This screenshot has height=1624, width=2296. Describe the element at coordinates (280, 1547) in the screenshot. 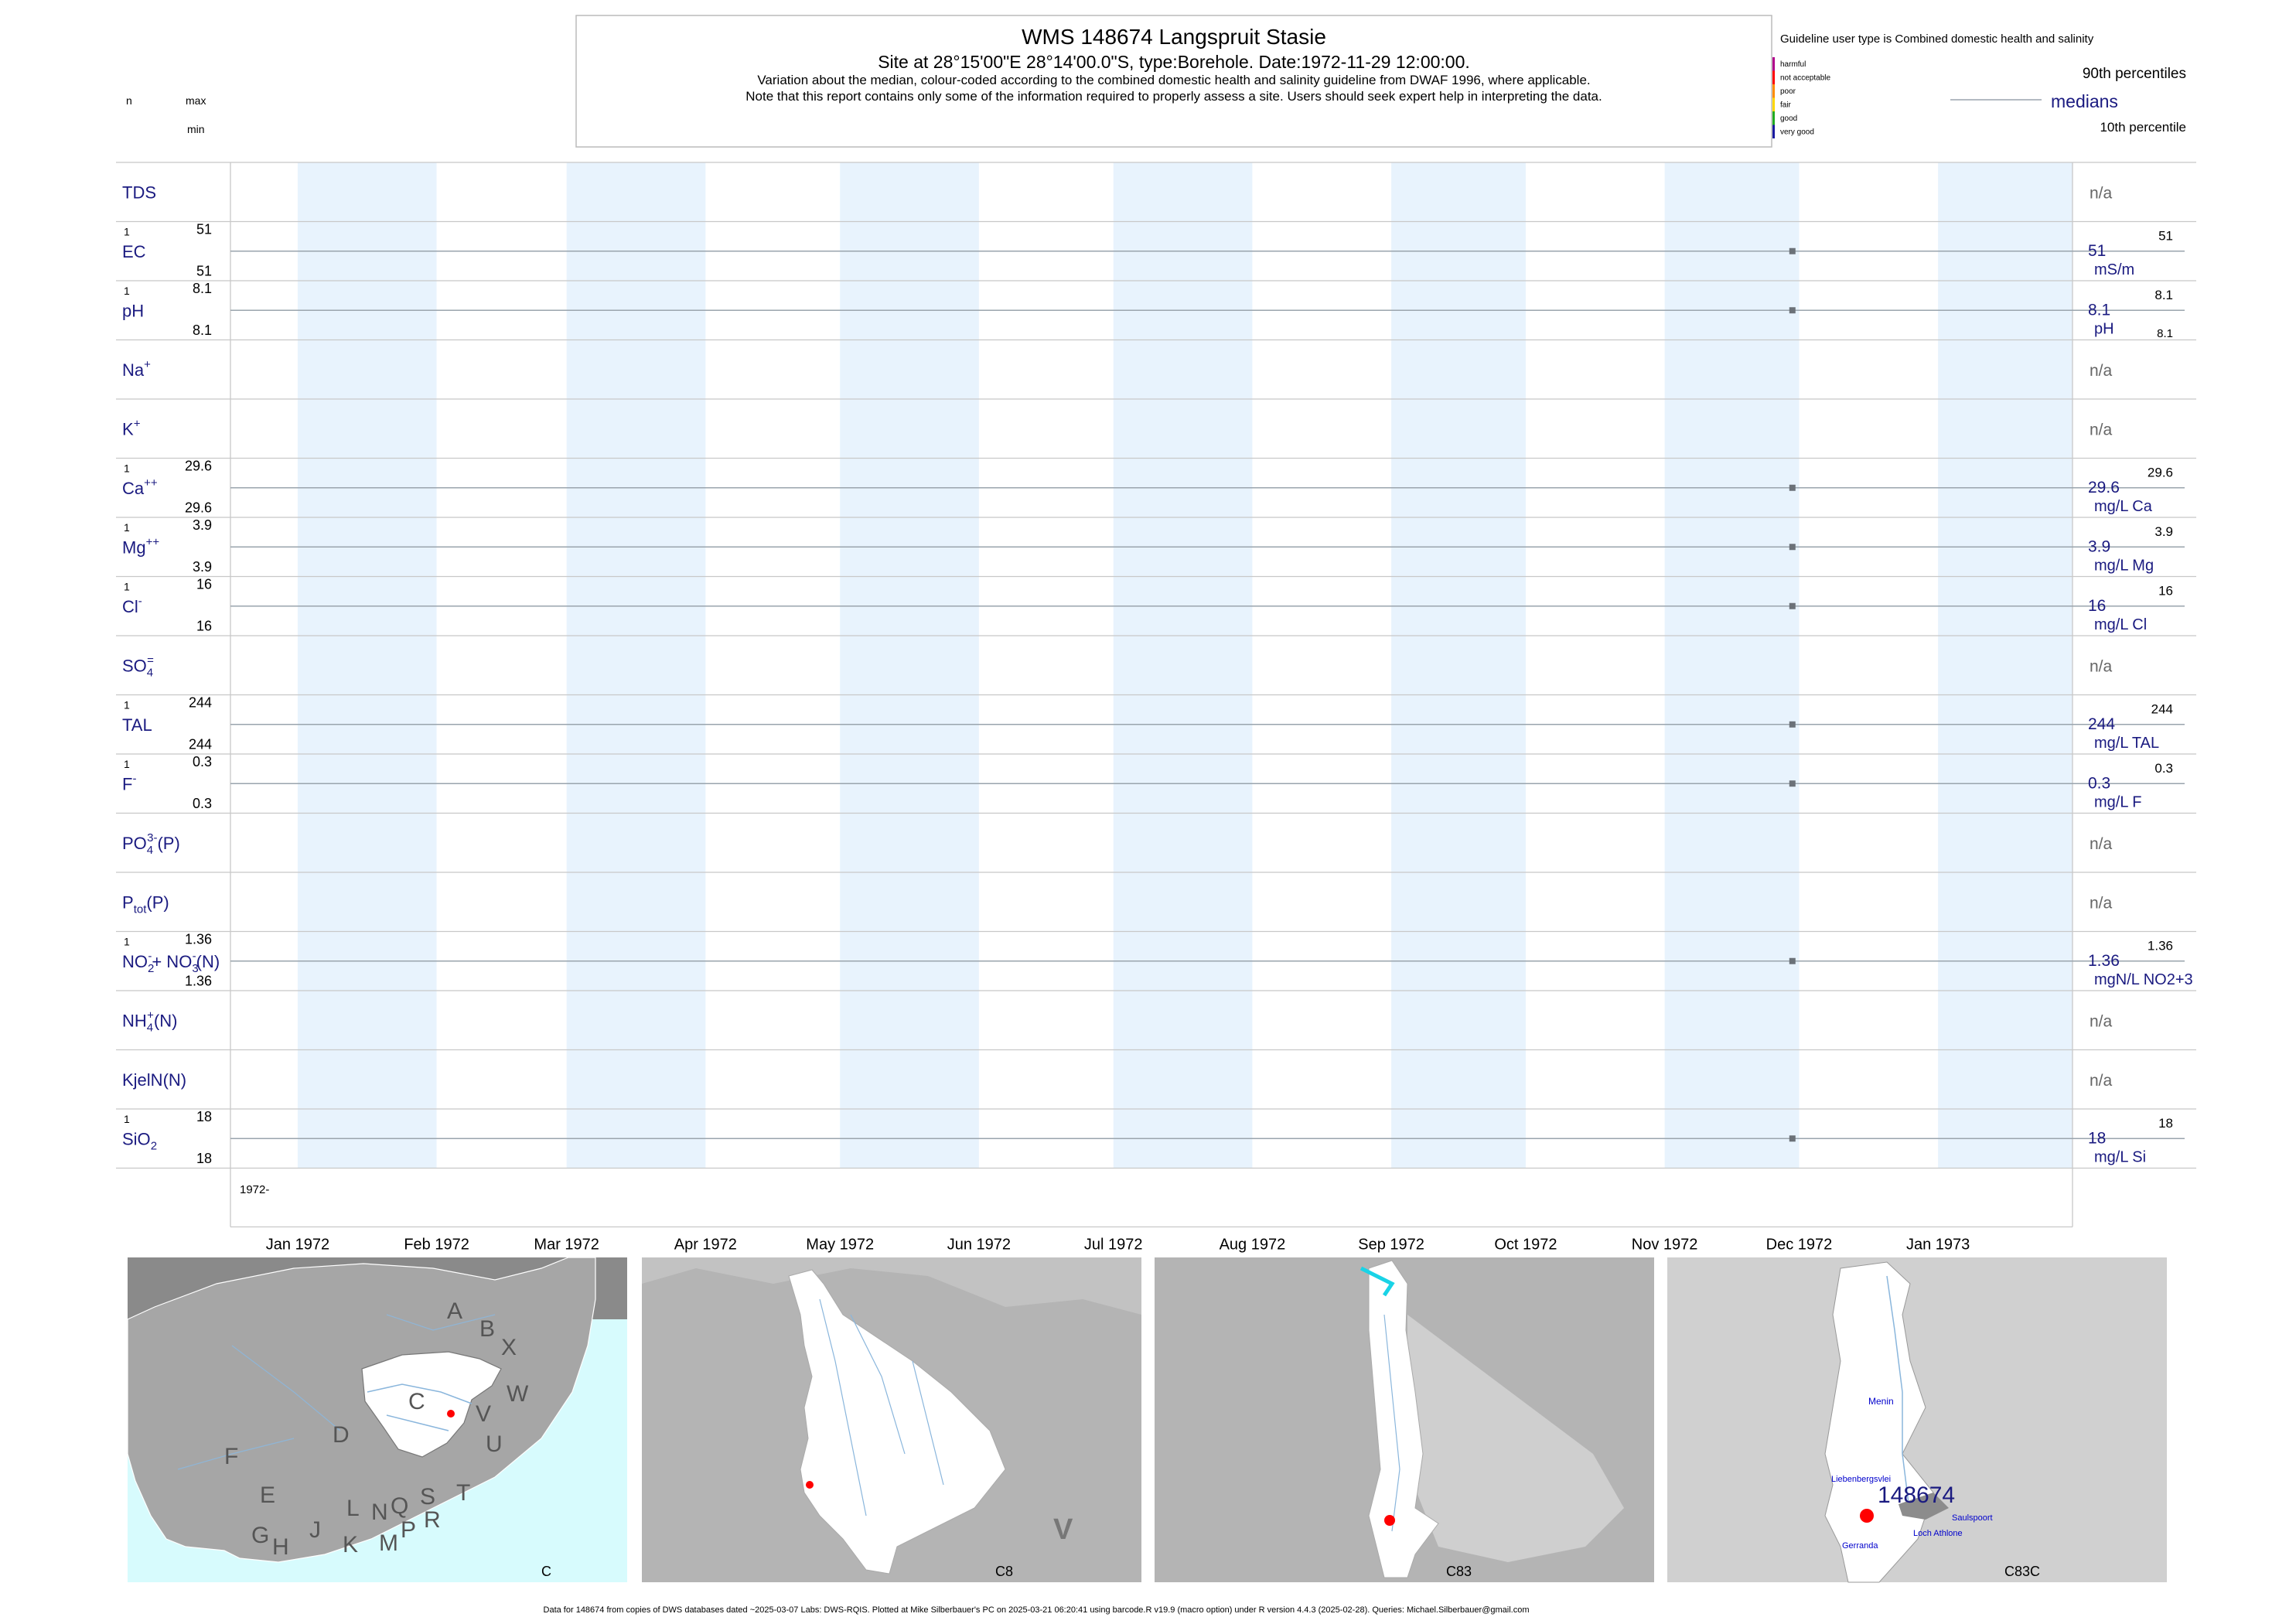

I see `region-label-H: H` at that location.